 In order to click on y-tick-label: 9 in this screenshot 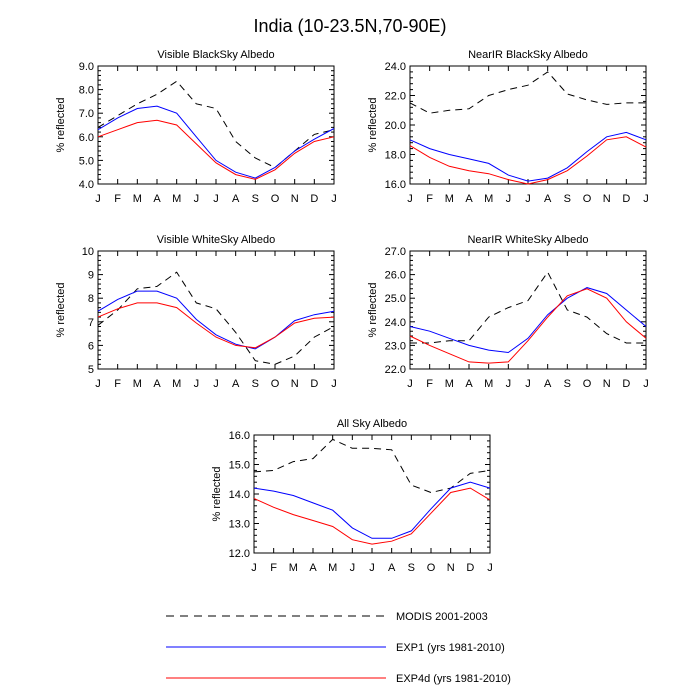, I will do `click(91, 276)`.